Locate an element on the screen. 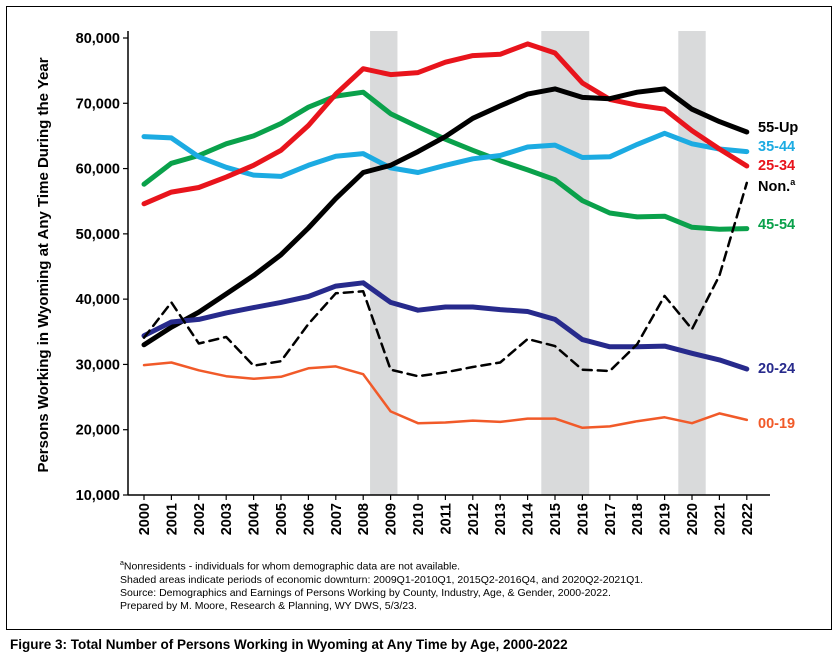 This screenshot has height=662, width=840. x-tick-label: 2002 is located at coordinates (200, 519).